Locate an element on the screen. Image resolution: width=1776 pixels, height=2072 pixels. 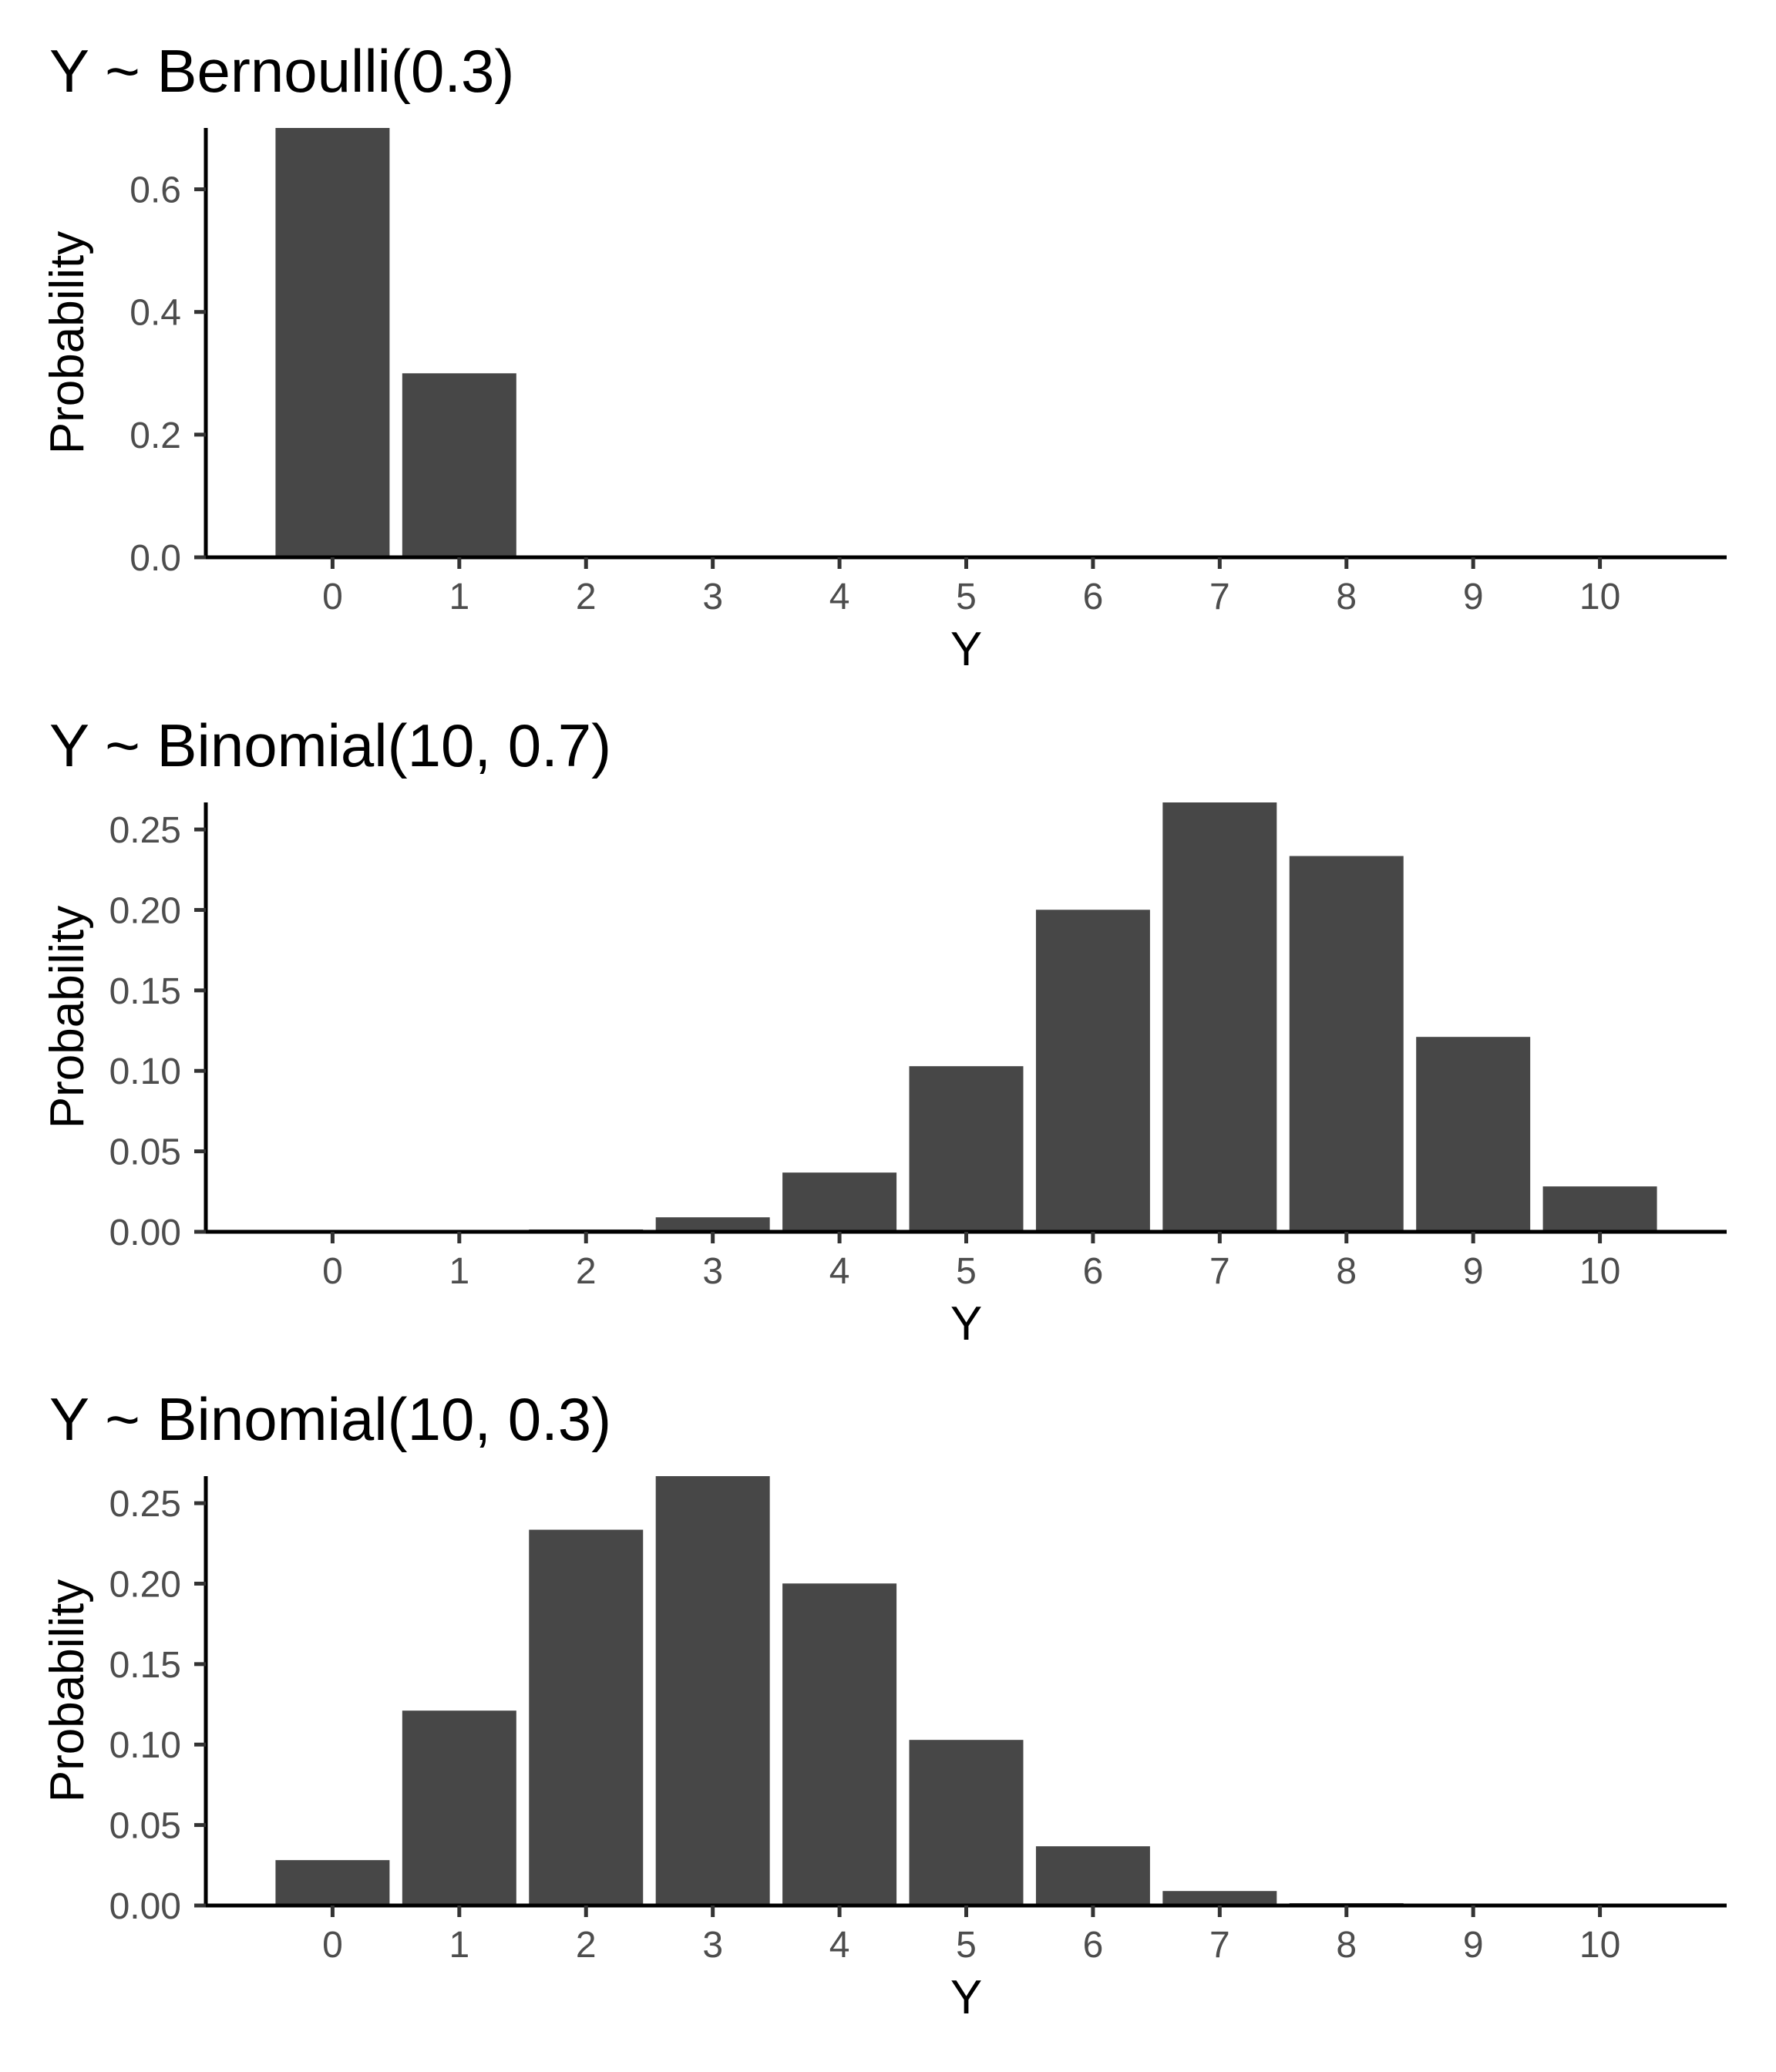
y-tick-label: 0.0 is located at coordinates (156, 559).